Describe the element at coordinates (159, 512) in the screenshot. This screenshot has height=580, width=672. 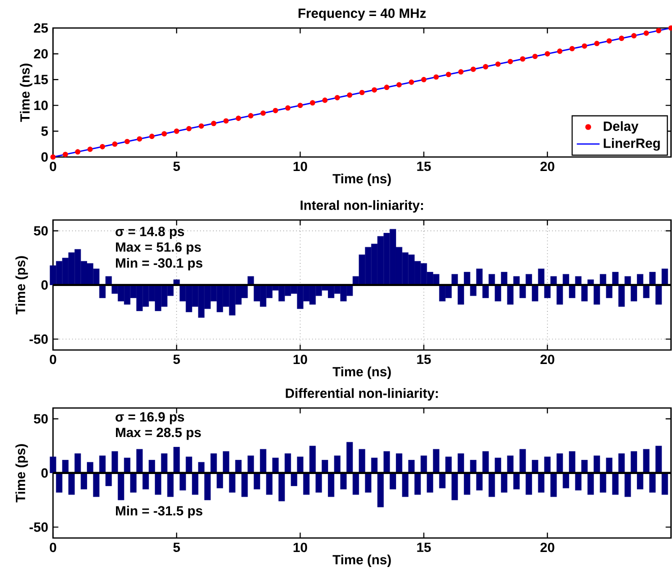
I see `annotation: Min = -31.5 ps` at that location.